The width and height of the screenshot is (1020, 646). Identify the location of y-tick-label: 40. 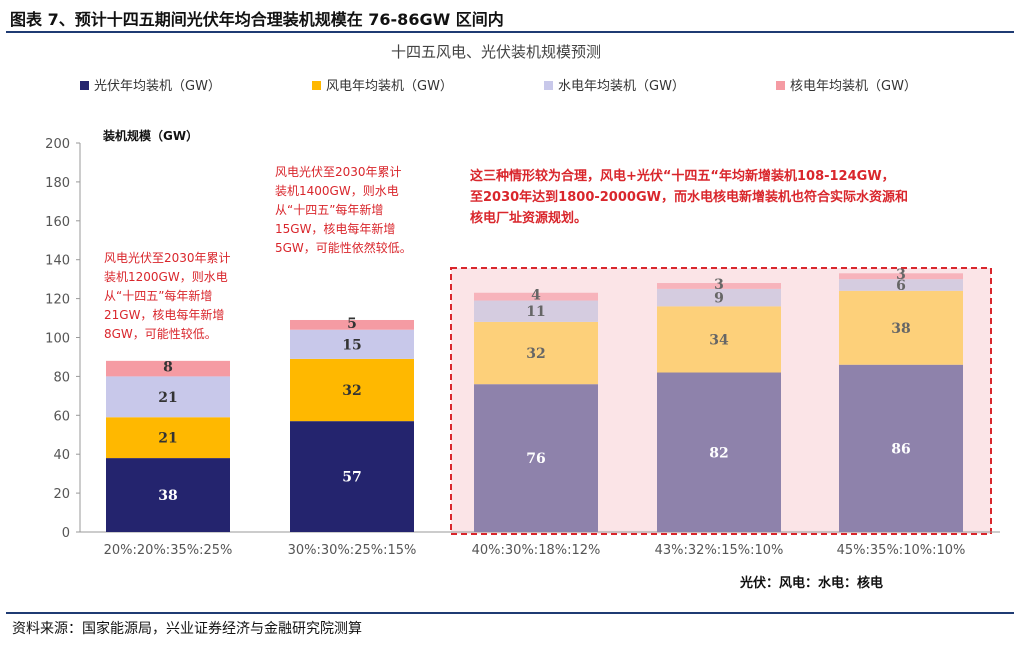
(61, 455).